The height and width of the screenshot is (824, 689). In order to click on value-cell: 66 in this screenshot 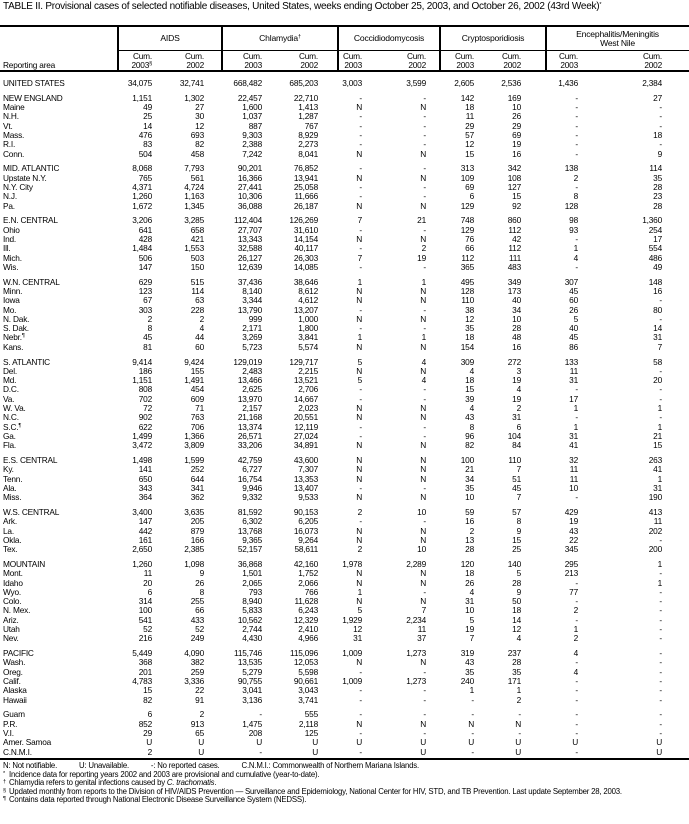, I will do `click(469, 248)`.